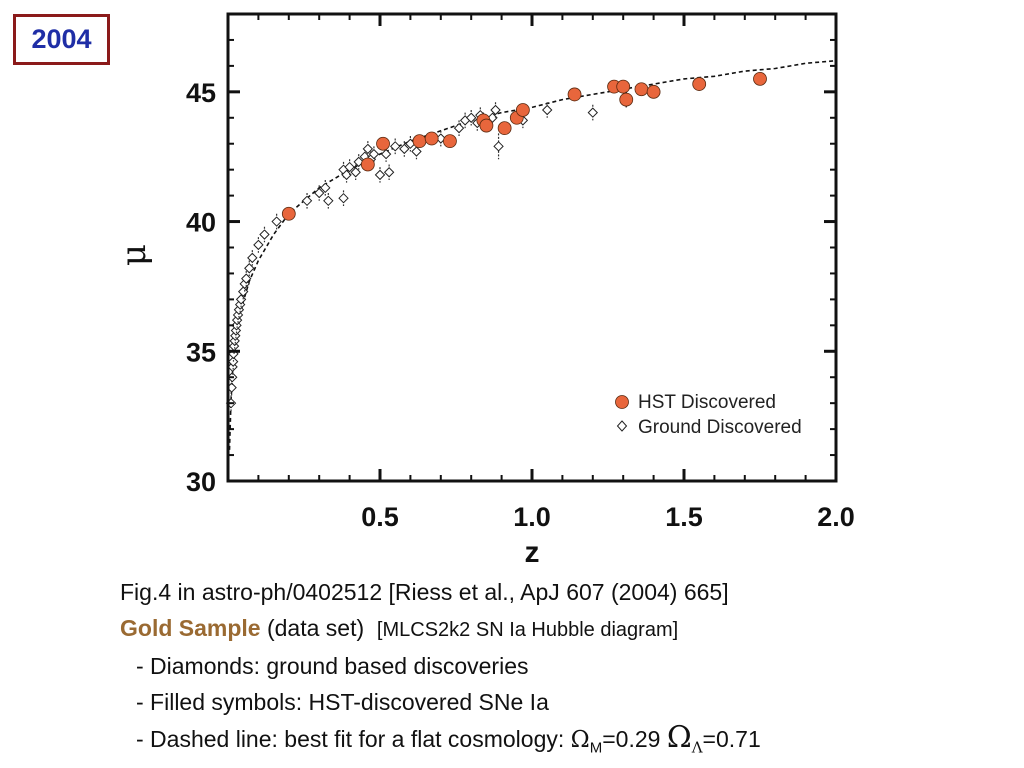 This screenshot has height=768, width=1024. Describe the element at coordinates (622, 402) in the screenshot. I see `legend-hst-marker` at that location.